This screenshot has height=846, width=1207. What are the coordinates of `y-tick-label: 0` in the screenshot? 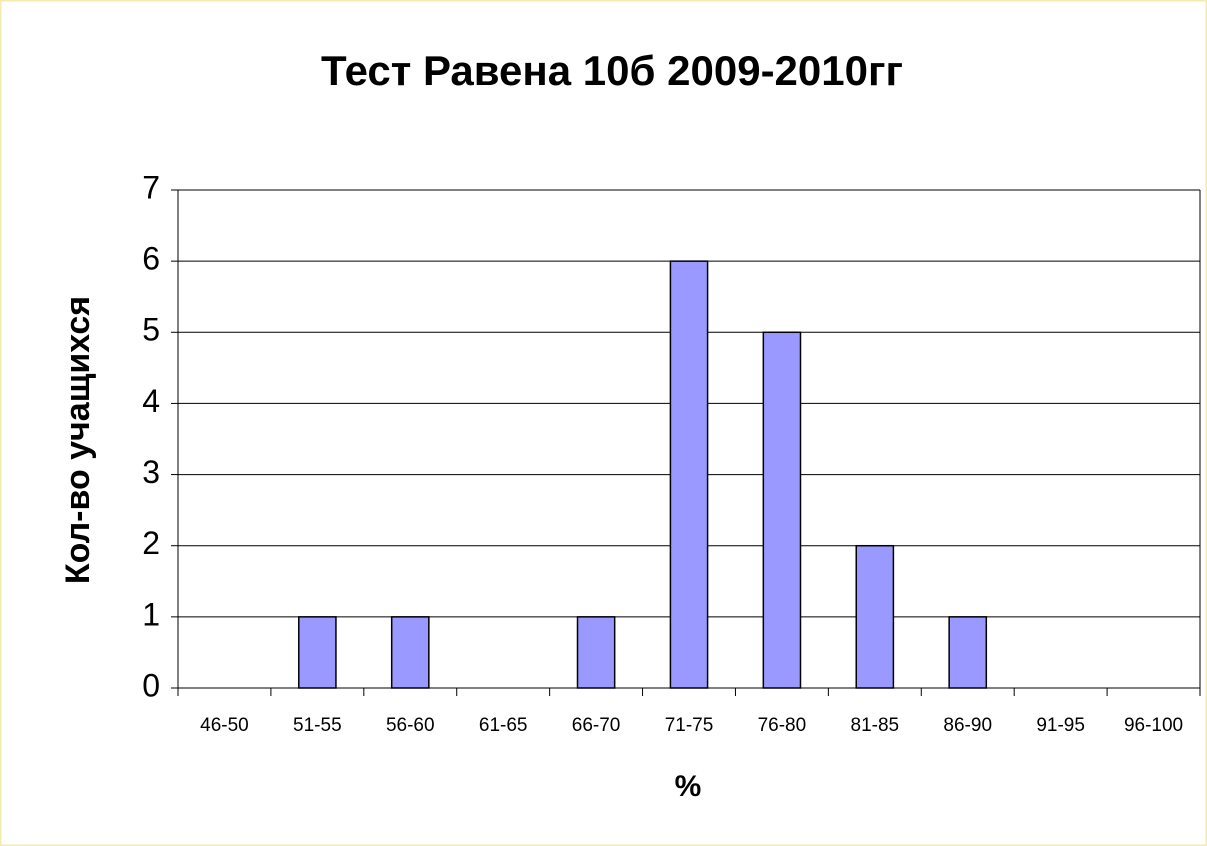 It's located at (151, 685).